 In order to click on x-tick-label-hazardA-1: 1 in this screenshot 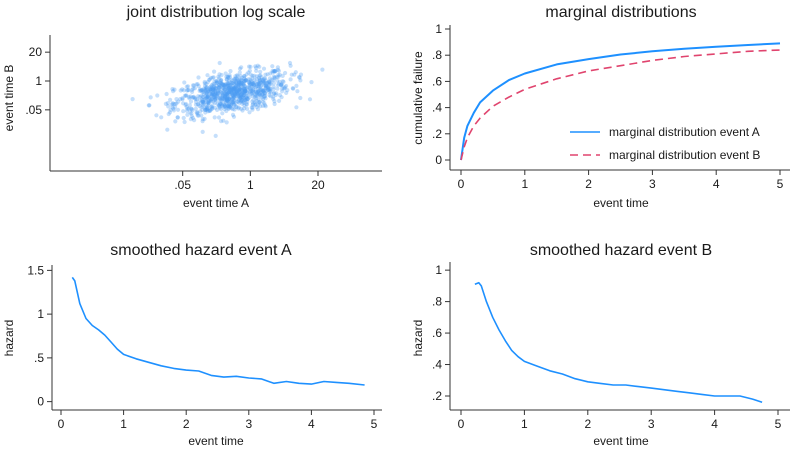, I will do `click(123, 424)`.